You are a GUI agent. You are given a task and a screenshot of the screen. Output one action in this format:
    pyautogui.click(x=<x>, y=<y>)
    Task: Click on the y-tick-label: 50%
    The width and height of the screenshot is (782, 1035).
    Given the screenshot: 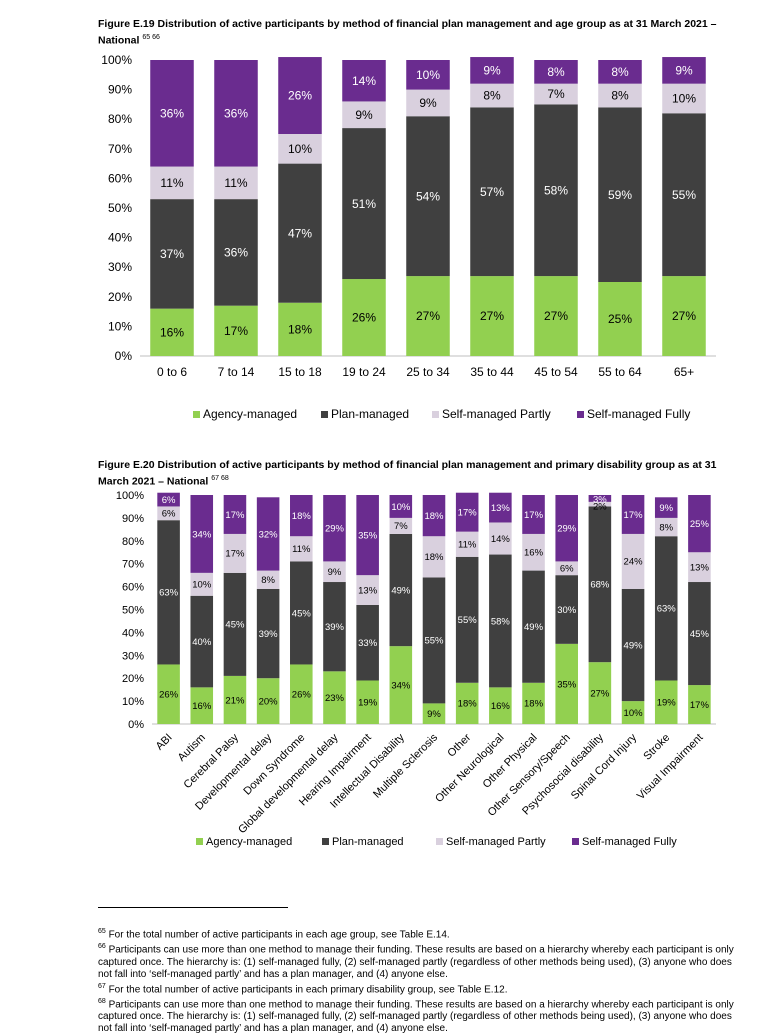 What is the action you would take?
    pyautogui.click(x=120, y=208)
    